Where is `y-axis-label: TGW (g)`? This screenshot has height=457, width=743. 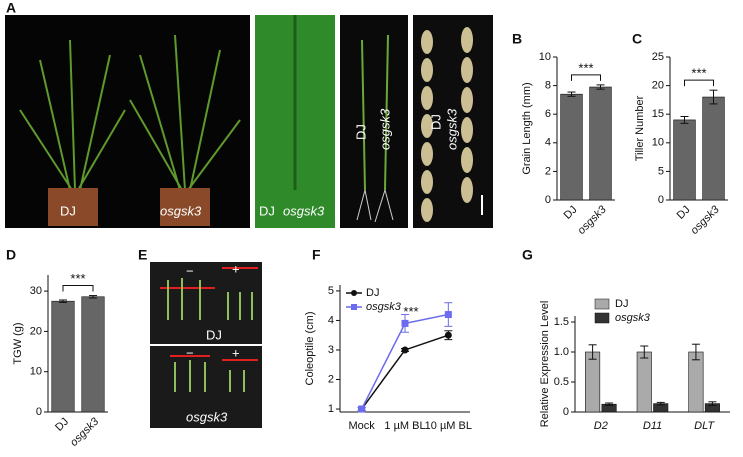
y-axis-label: TGW (g) is located at coordinates (18, 343).